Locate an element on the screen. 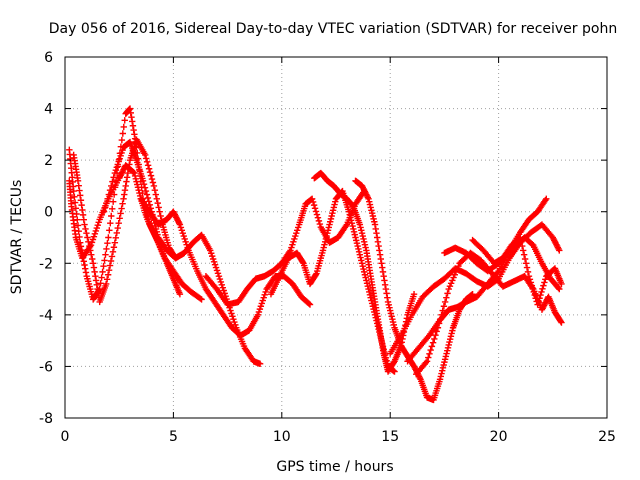 The width and height of the screenshot is (640, 480). x-tick-label: 5 is located at coordinates (173, 437).